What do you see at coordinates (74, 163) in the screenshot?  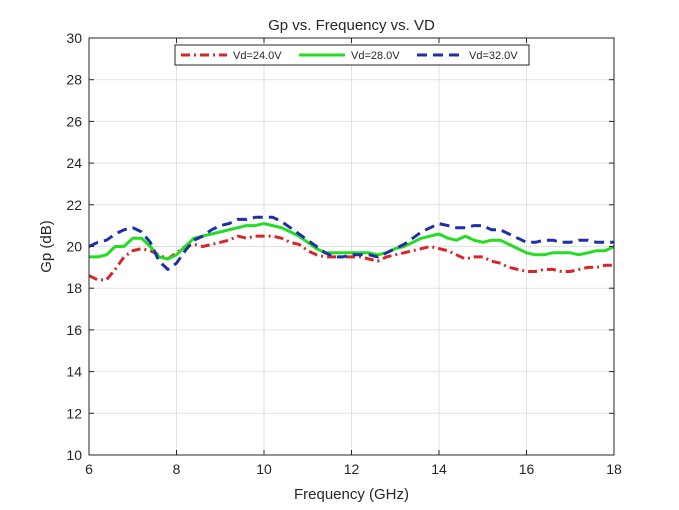 I see `y-tick-label: 24` at bounding box center [74, 163].